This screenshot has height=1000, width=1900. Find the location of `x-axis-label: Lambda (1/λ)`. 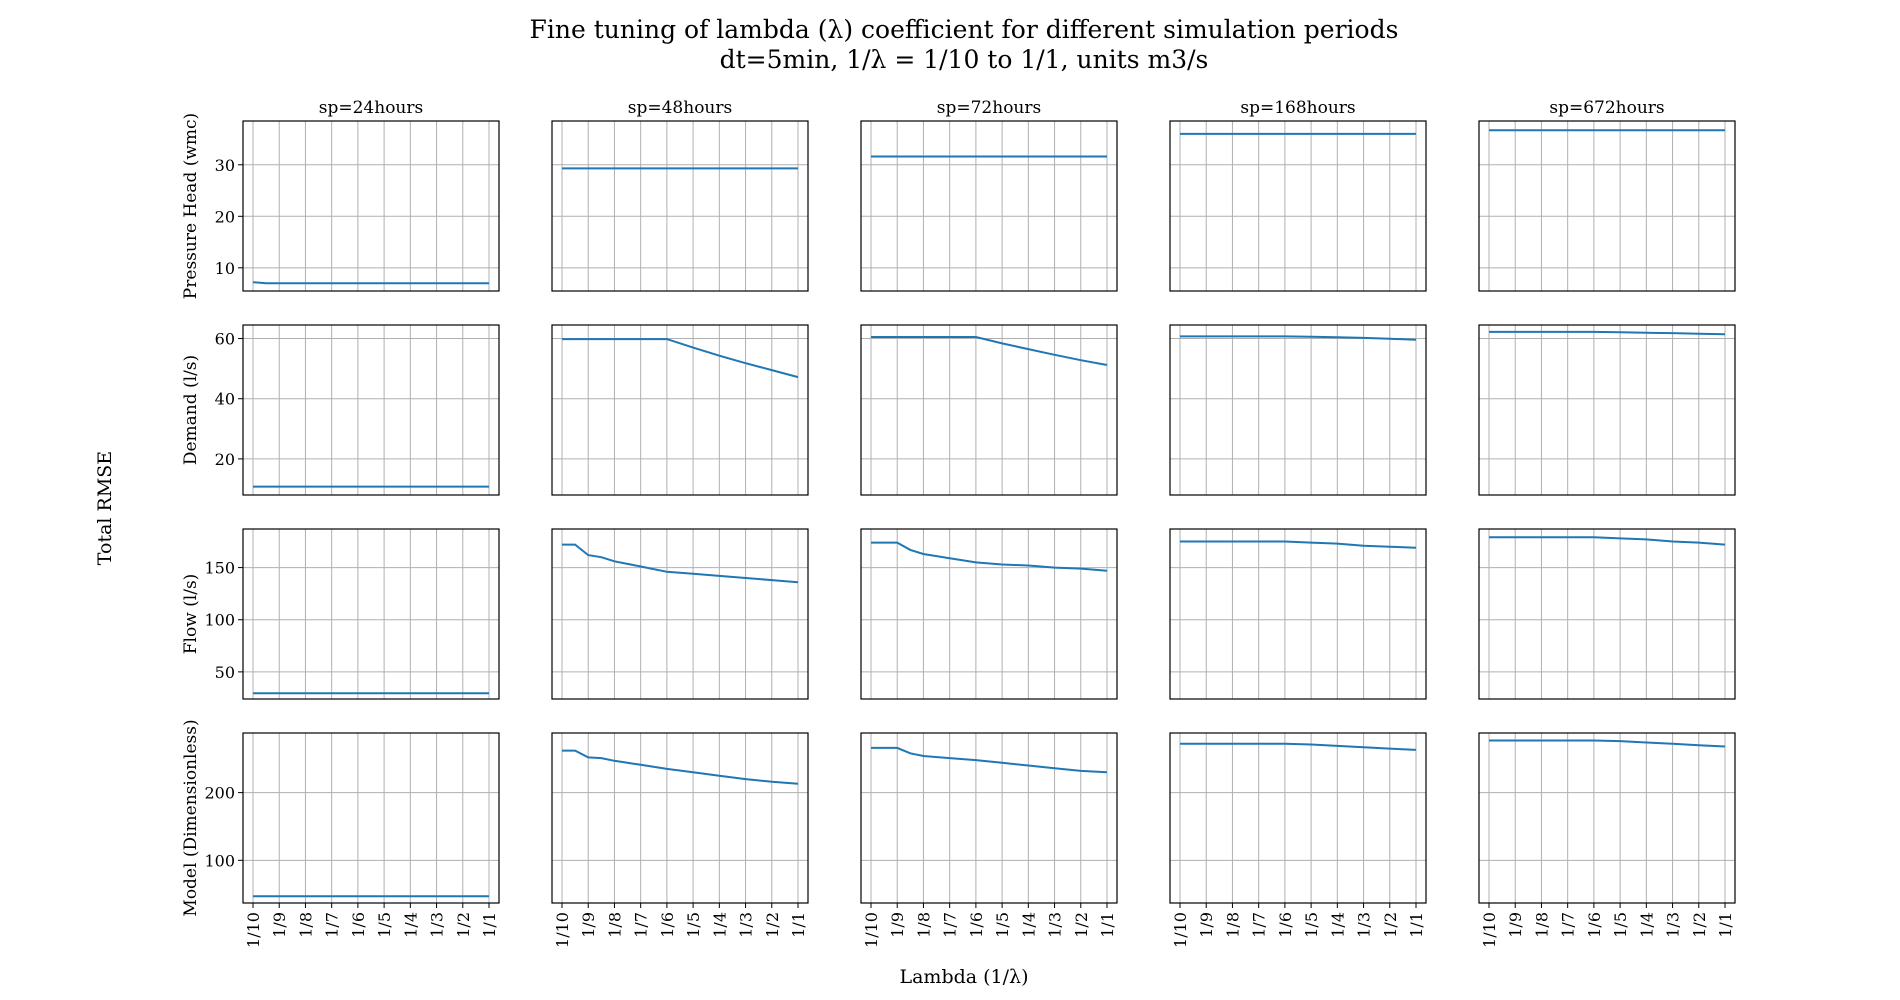

x-axis-label: Lambda (1/λ) is located at coordinates (963, 977).